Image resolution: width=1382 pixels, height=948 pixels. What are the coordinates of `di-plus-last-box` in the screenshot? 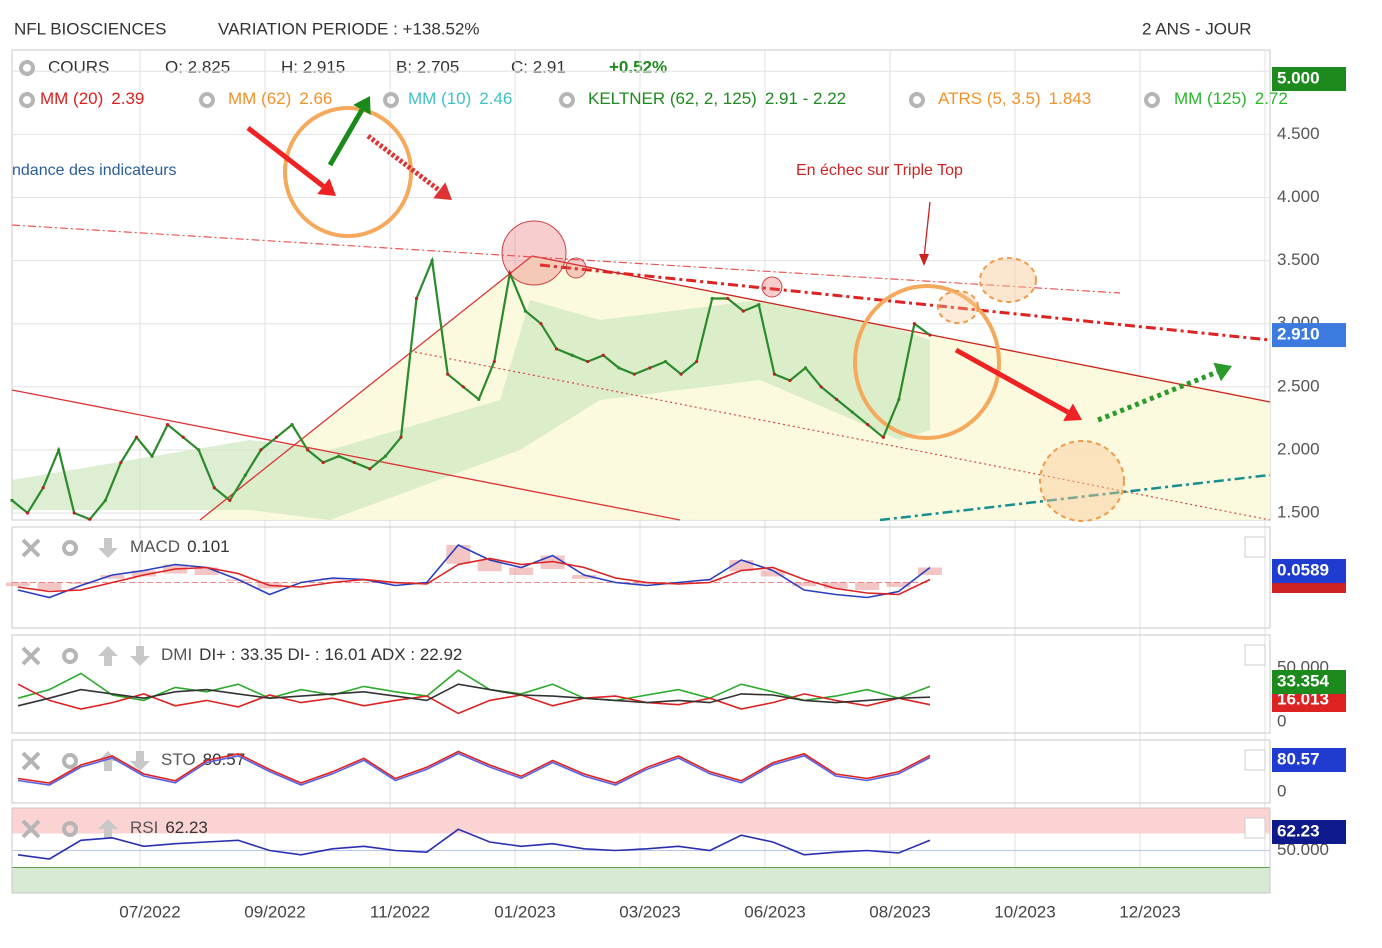 It's located at (1309, 682).